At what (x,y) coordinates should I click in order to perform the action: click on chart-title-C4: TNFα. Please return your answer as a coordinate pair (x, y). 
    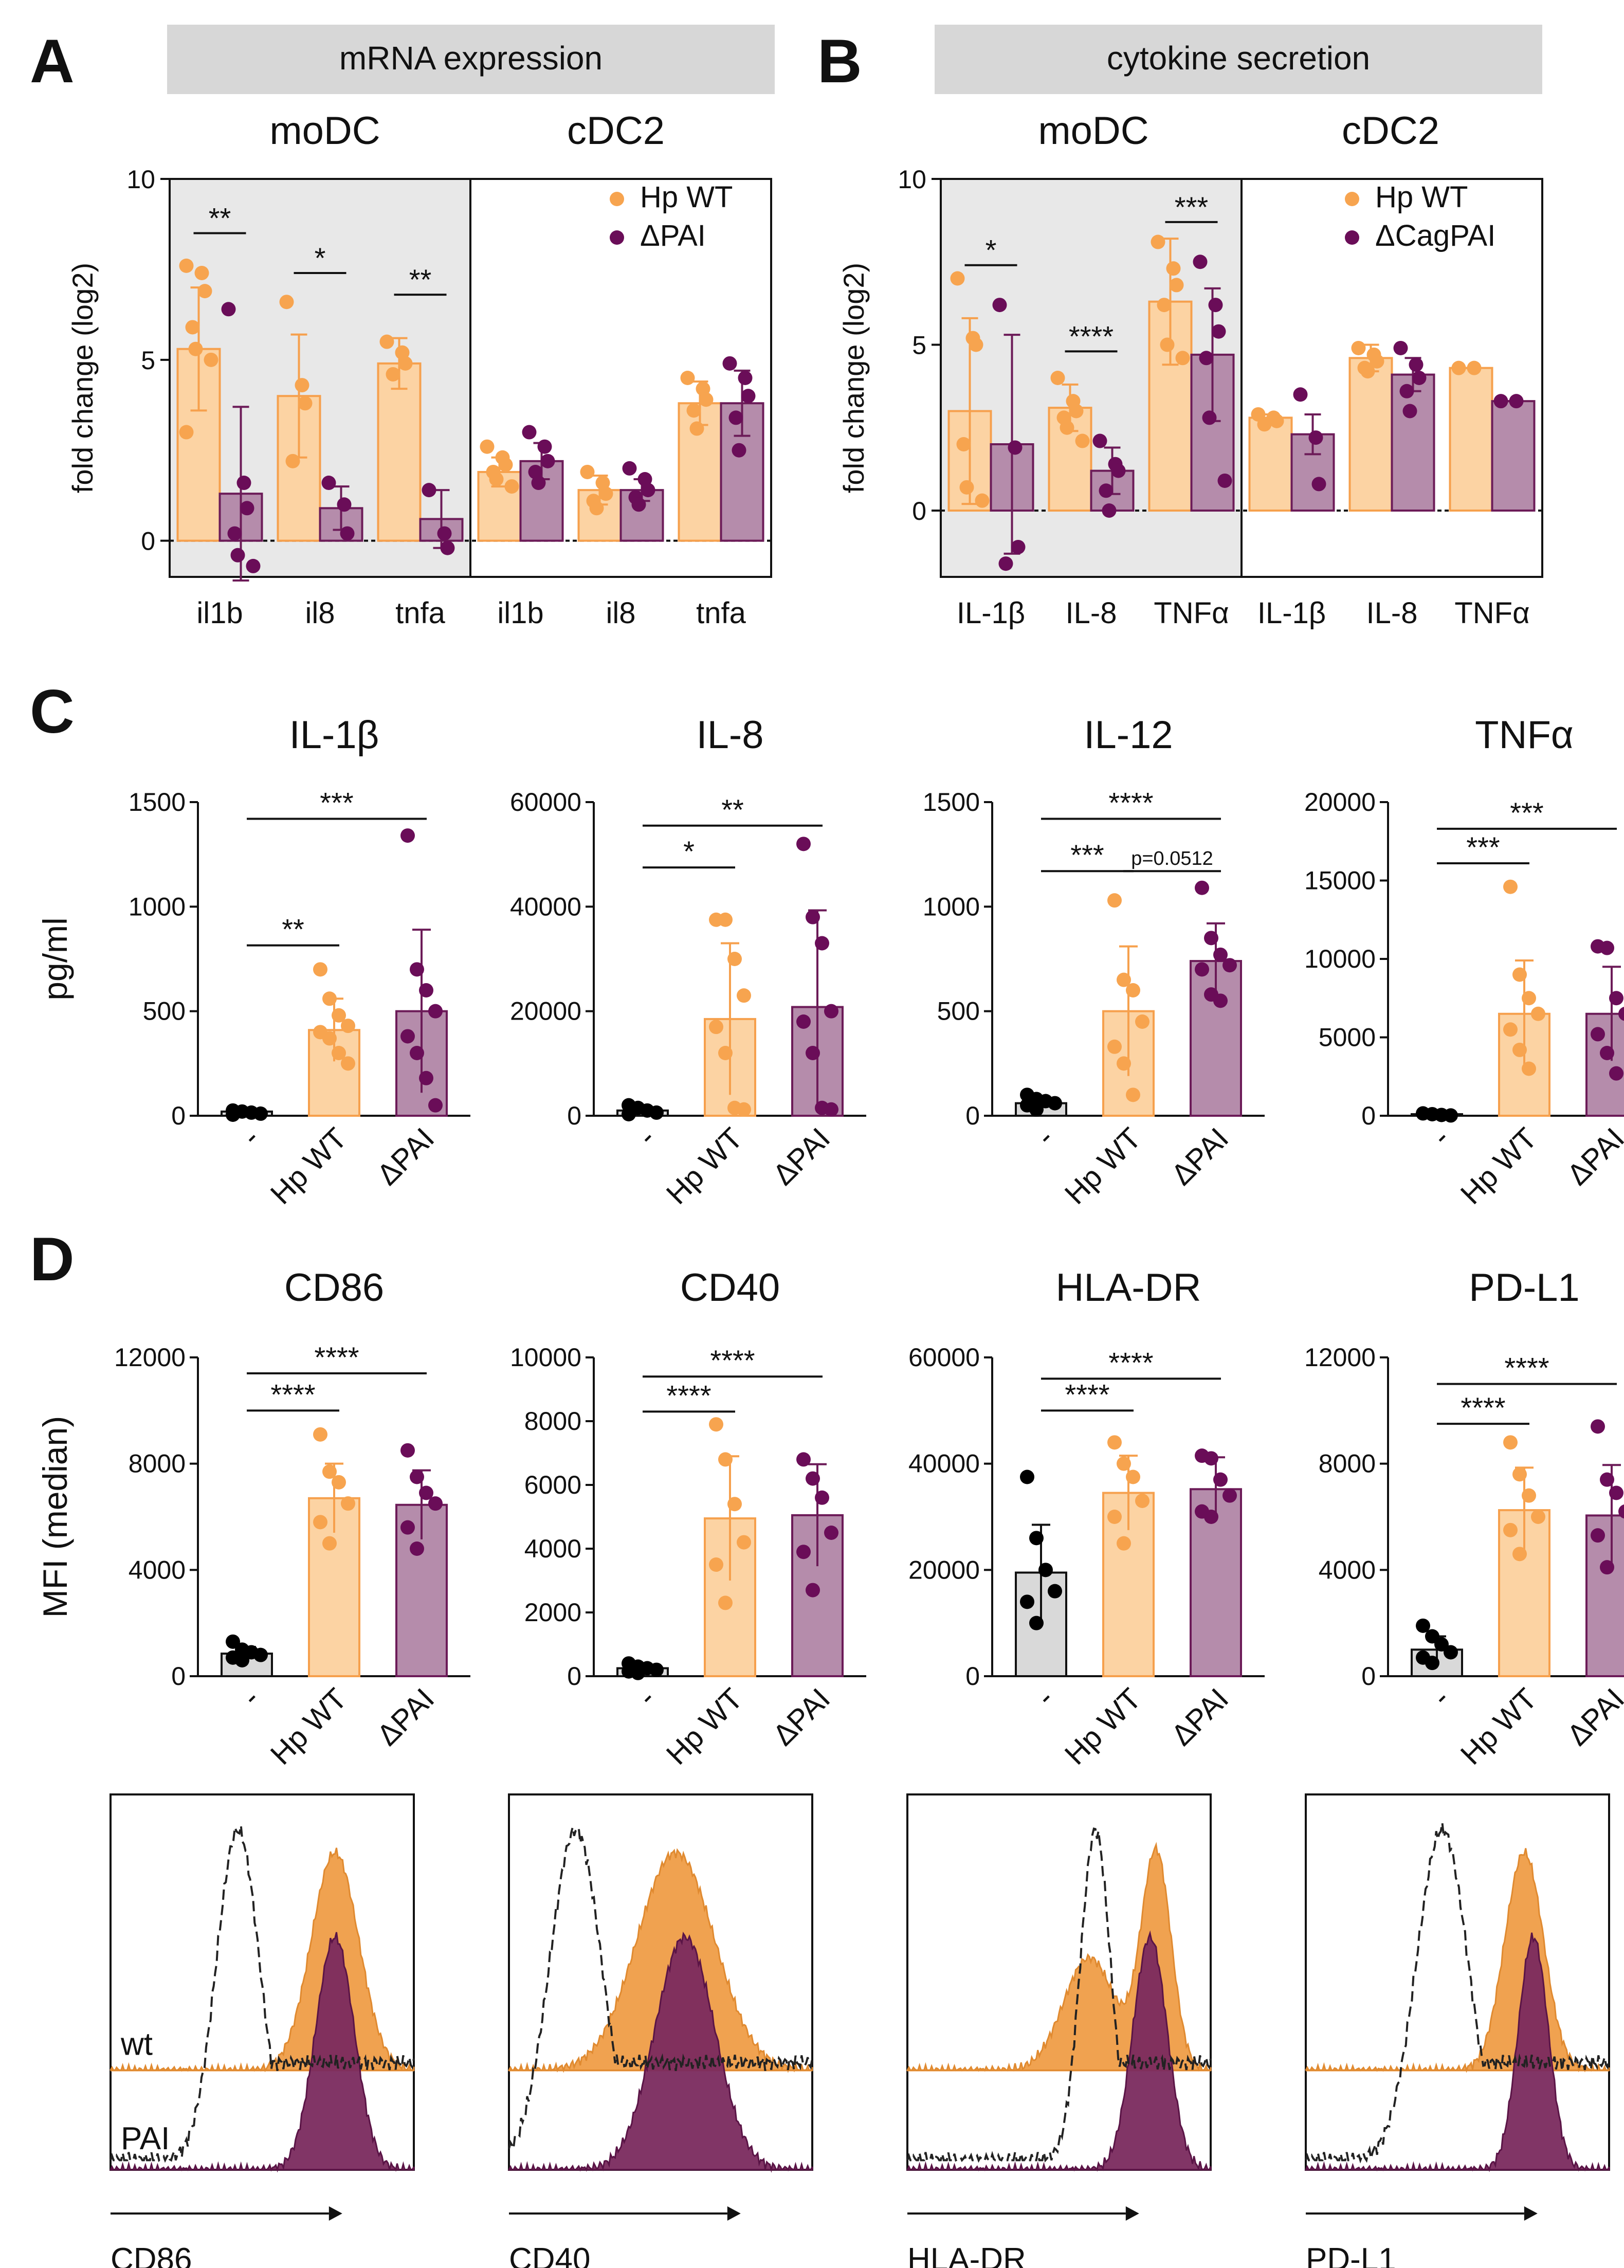
    Looking at the image, I should click on (1524, 735).